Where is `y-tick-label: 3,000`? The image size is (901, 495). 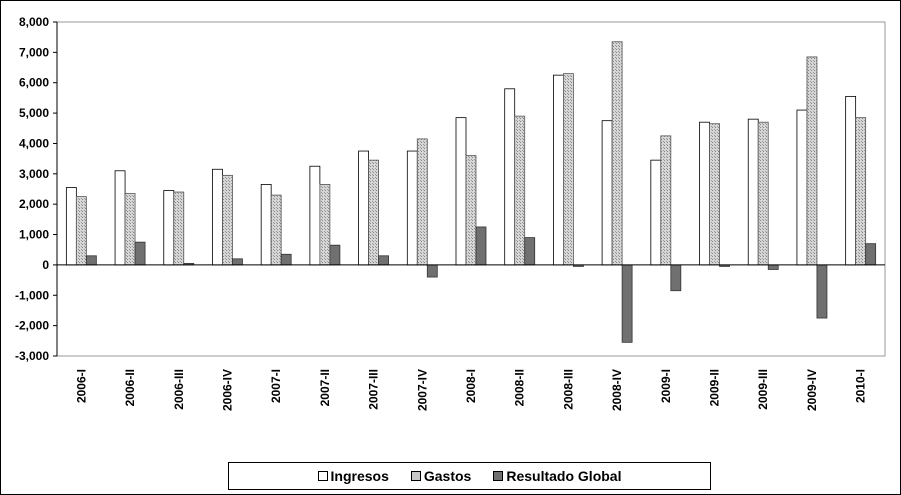 y-tick-label: 3,000 is located at coordinates (34, 174).